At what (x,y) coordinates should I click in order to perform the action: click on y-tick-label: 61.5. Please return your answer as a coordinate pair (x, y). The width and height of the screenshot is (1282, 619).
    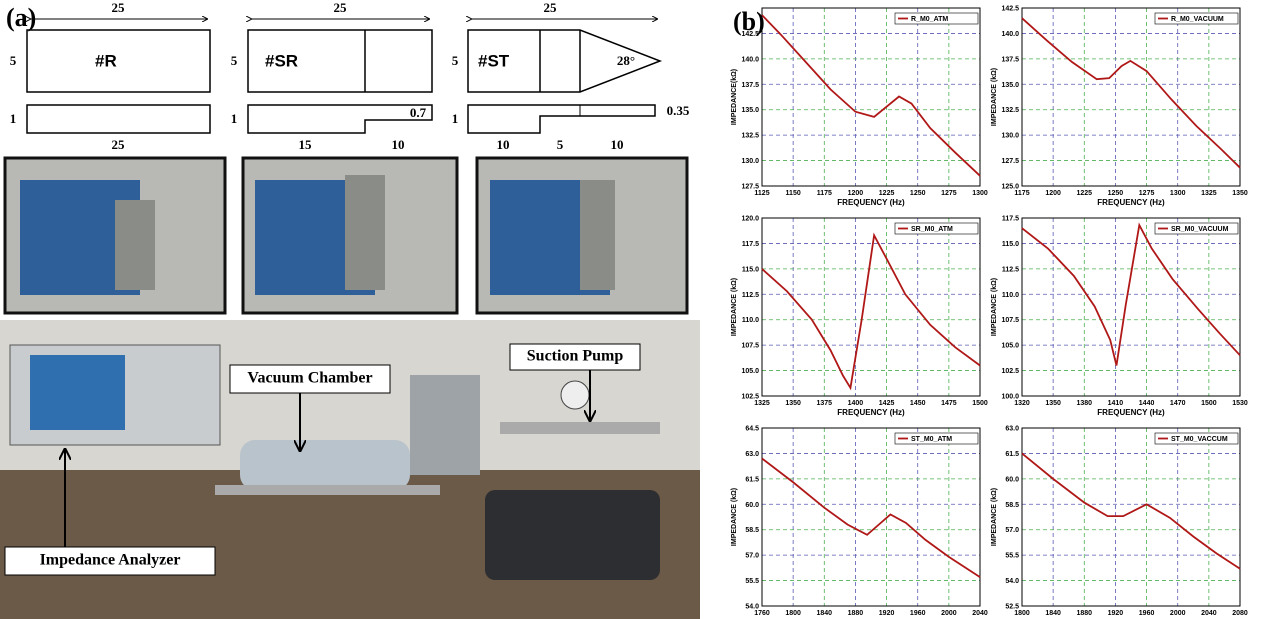
    Looking at the image, I should click on (1012, 454).